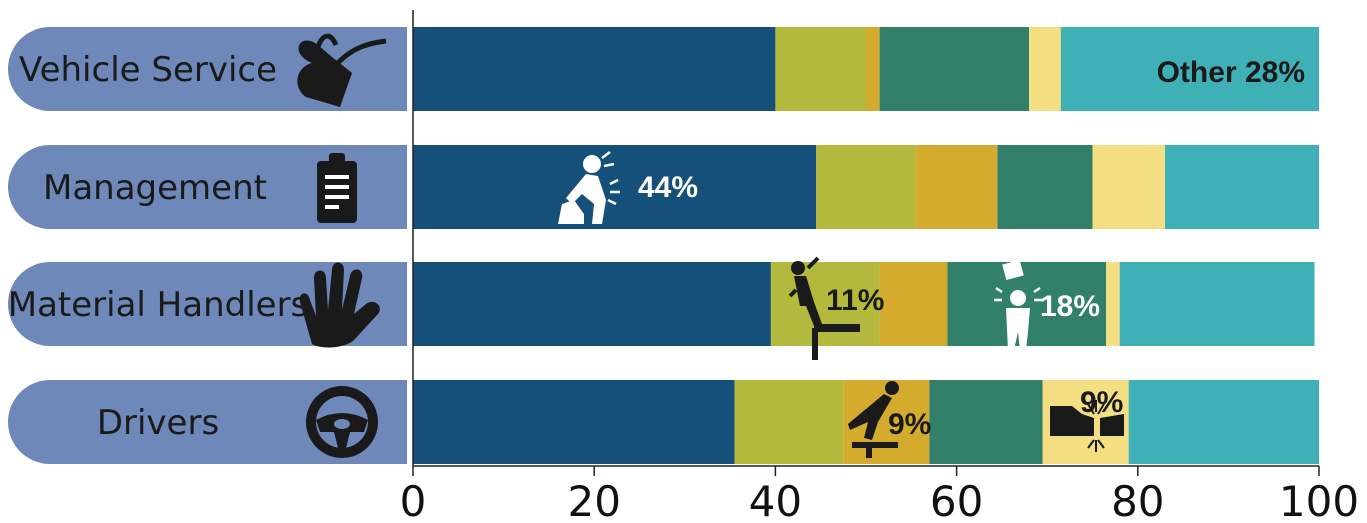 The height and width of the screenshot is (523, 1367). What do you see at coordinates (1137, 500) in the screenshot?
I see `x-tick-label: 80` at bounding box center [1137, 500].